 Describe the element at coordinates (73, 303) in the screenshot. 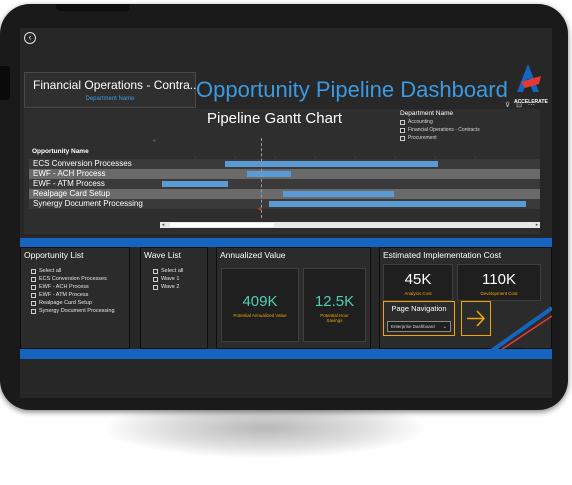

I see `opportunity-option: Realpage Card Setup` at that location.